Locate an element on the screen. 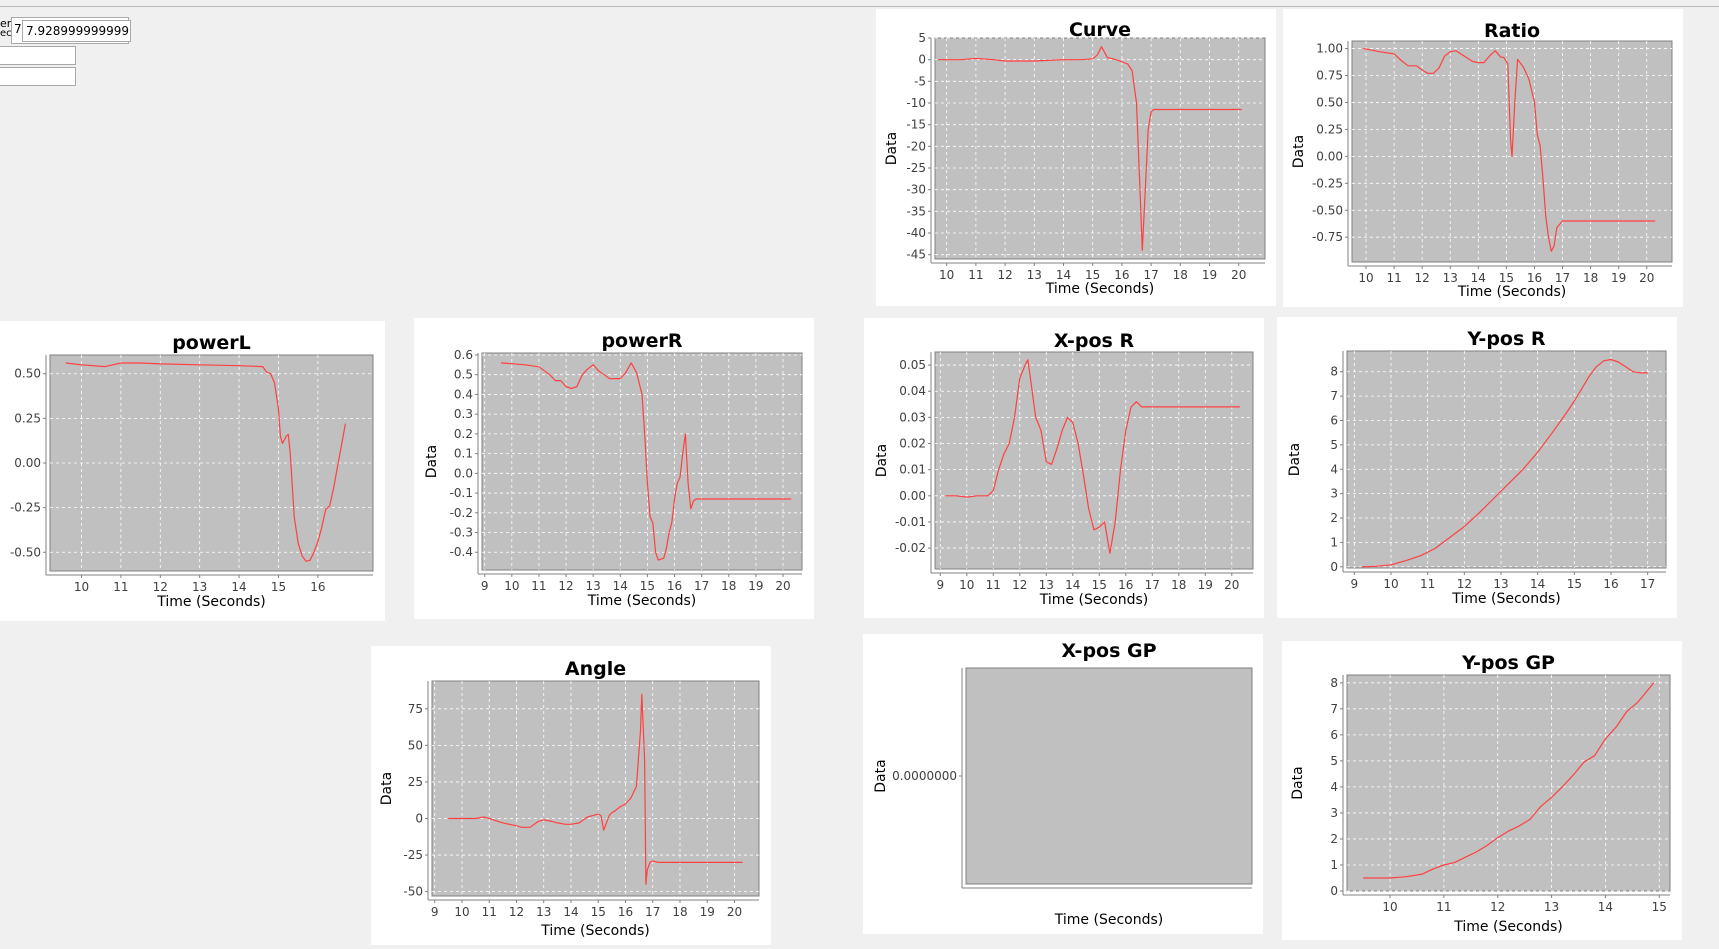 The height and width of the screenshot is (949, 1719). y-tick-label: 7 is located at coordinates (1334, 396).